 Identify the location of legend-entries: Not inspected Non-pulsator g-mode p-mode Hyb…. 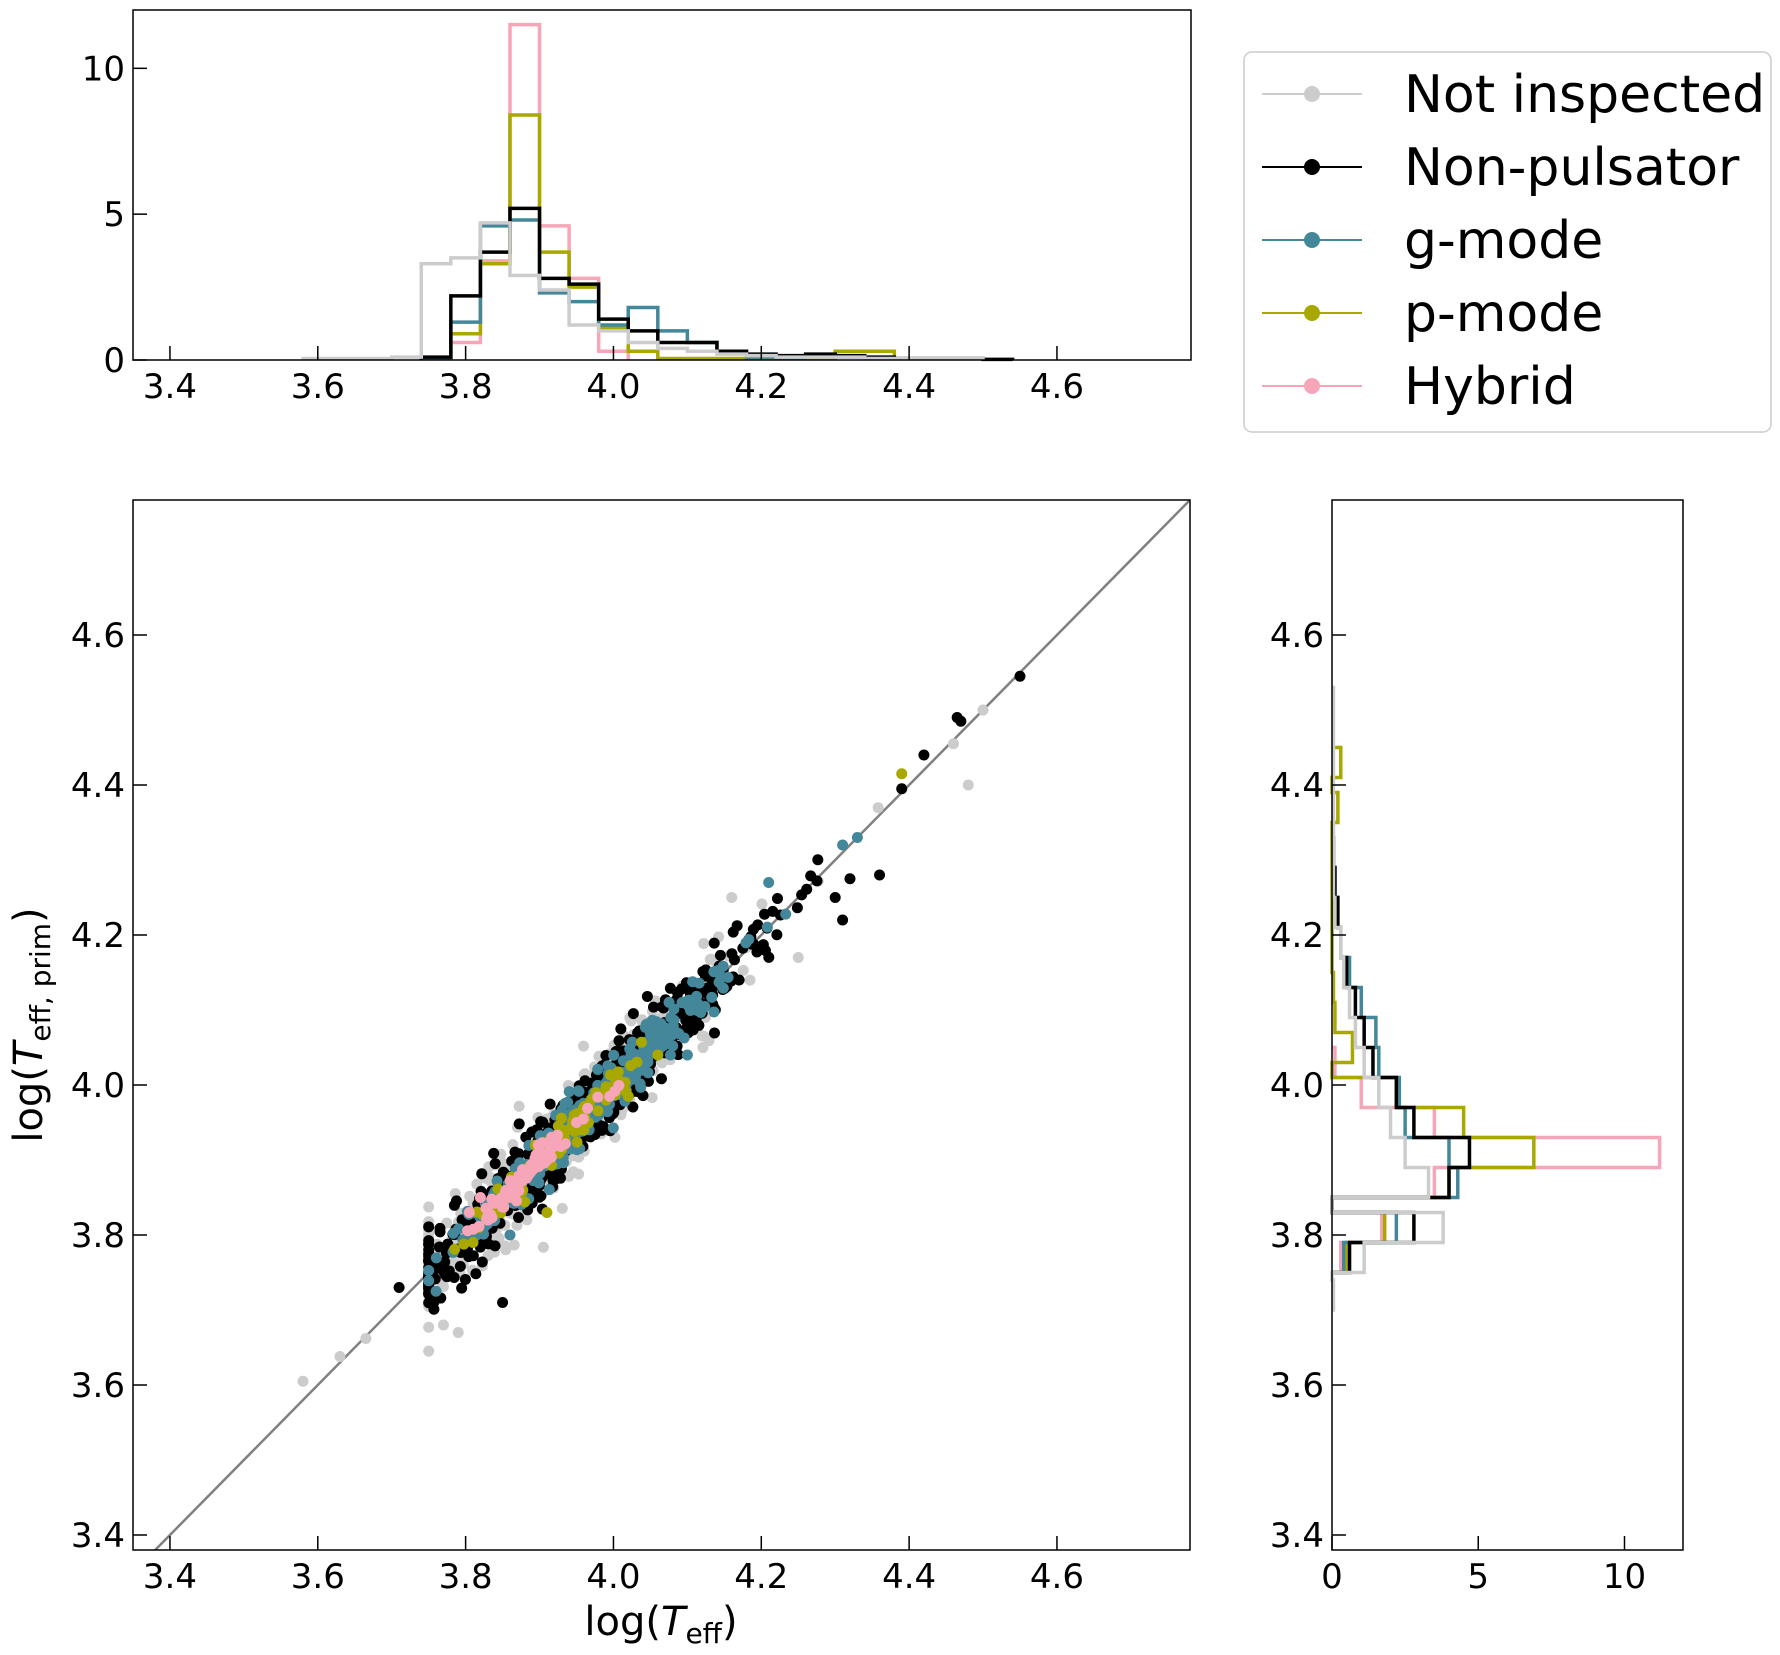
(1513, 241).